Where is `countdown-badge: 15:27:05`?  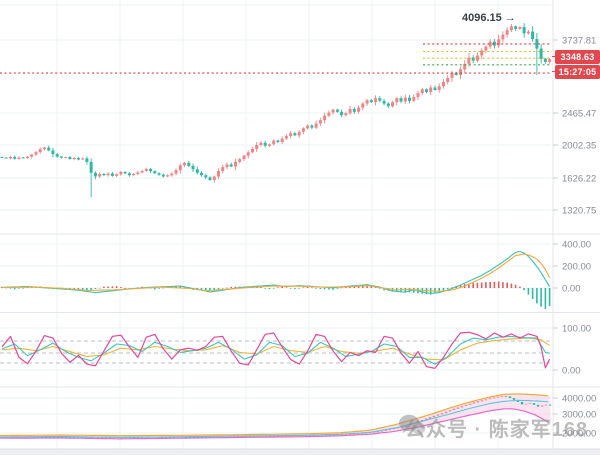
countdown-badge: 15:27:05 is located at coordinates (576, 72).